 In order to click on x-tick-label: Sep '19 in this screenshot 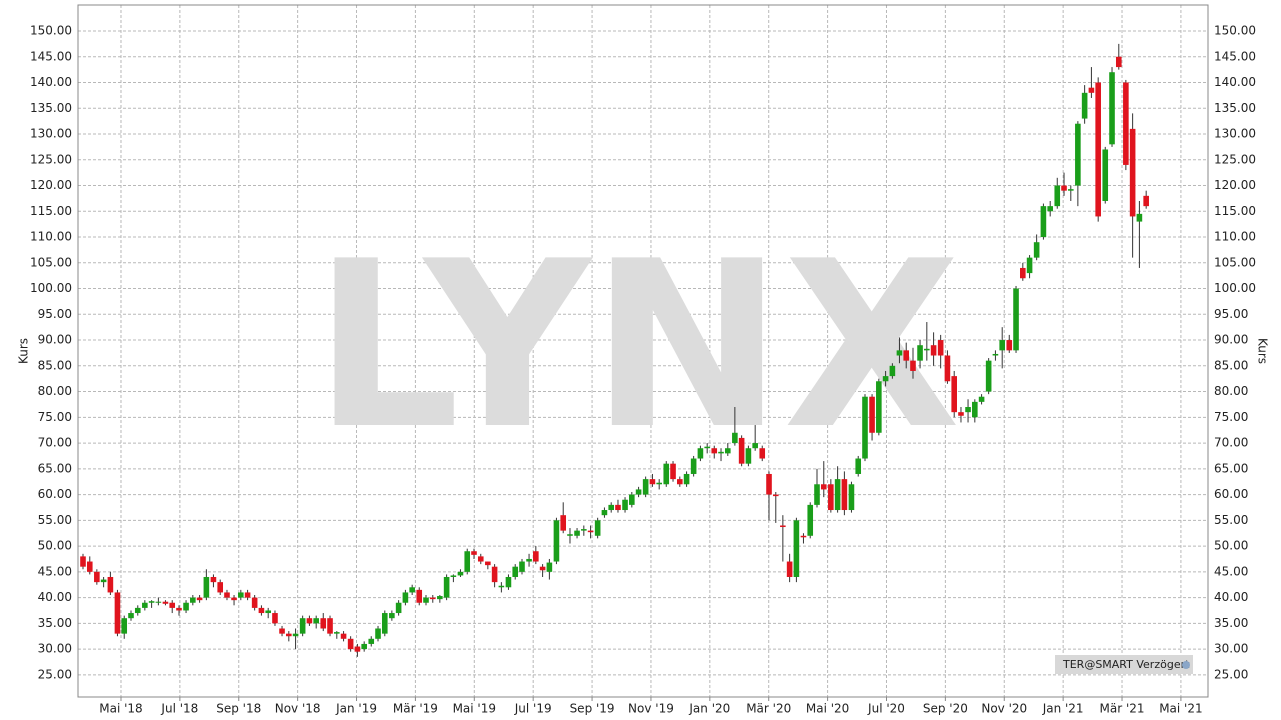, I will do `click(592, 709)`.